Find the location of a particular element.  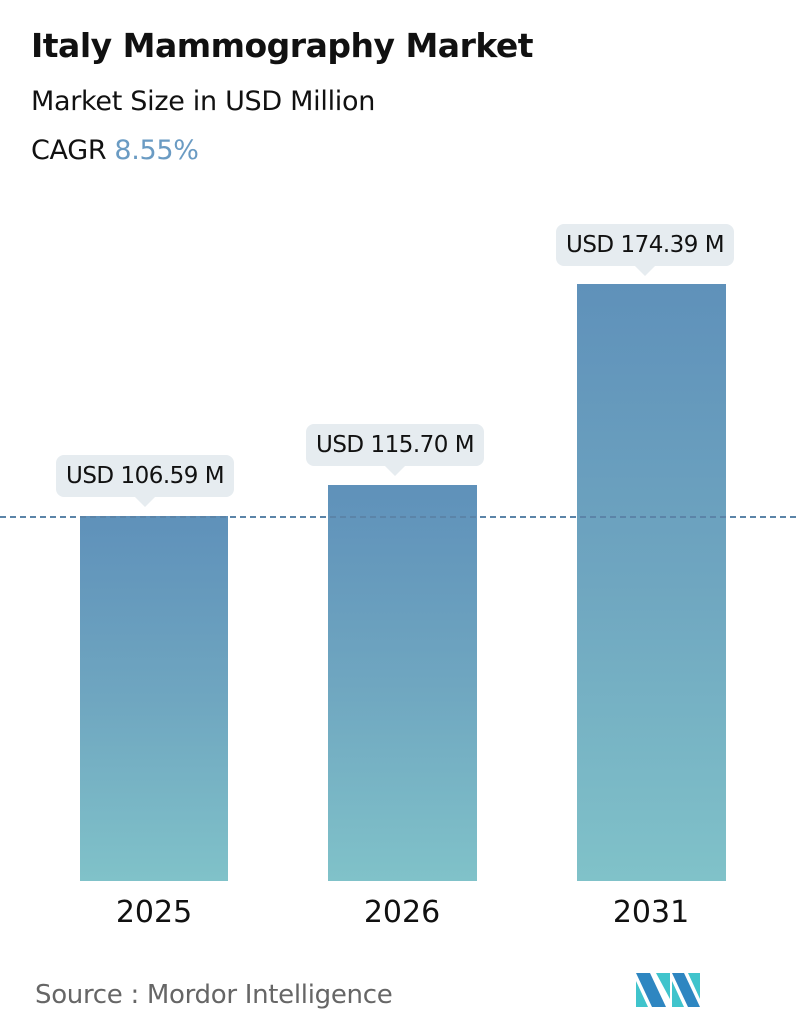

cagr: CAGR 8.55% is located at coordinates (115, 150).